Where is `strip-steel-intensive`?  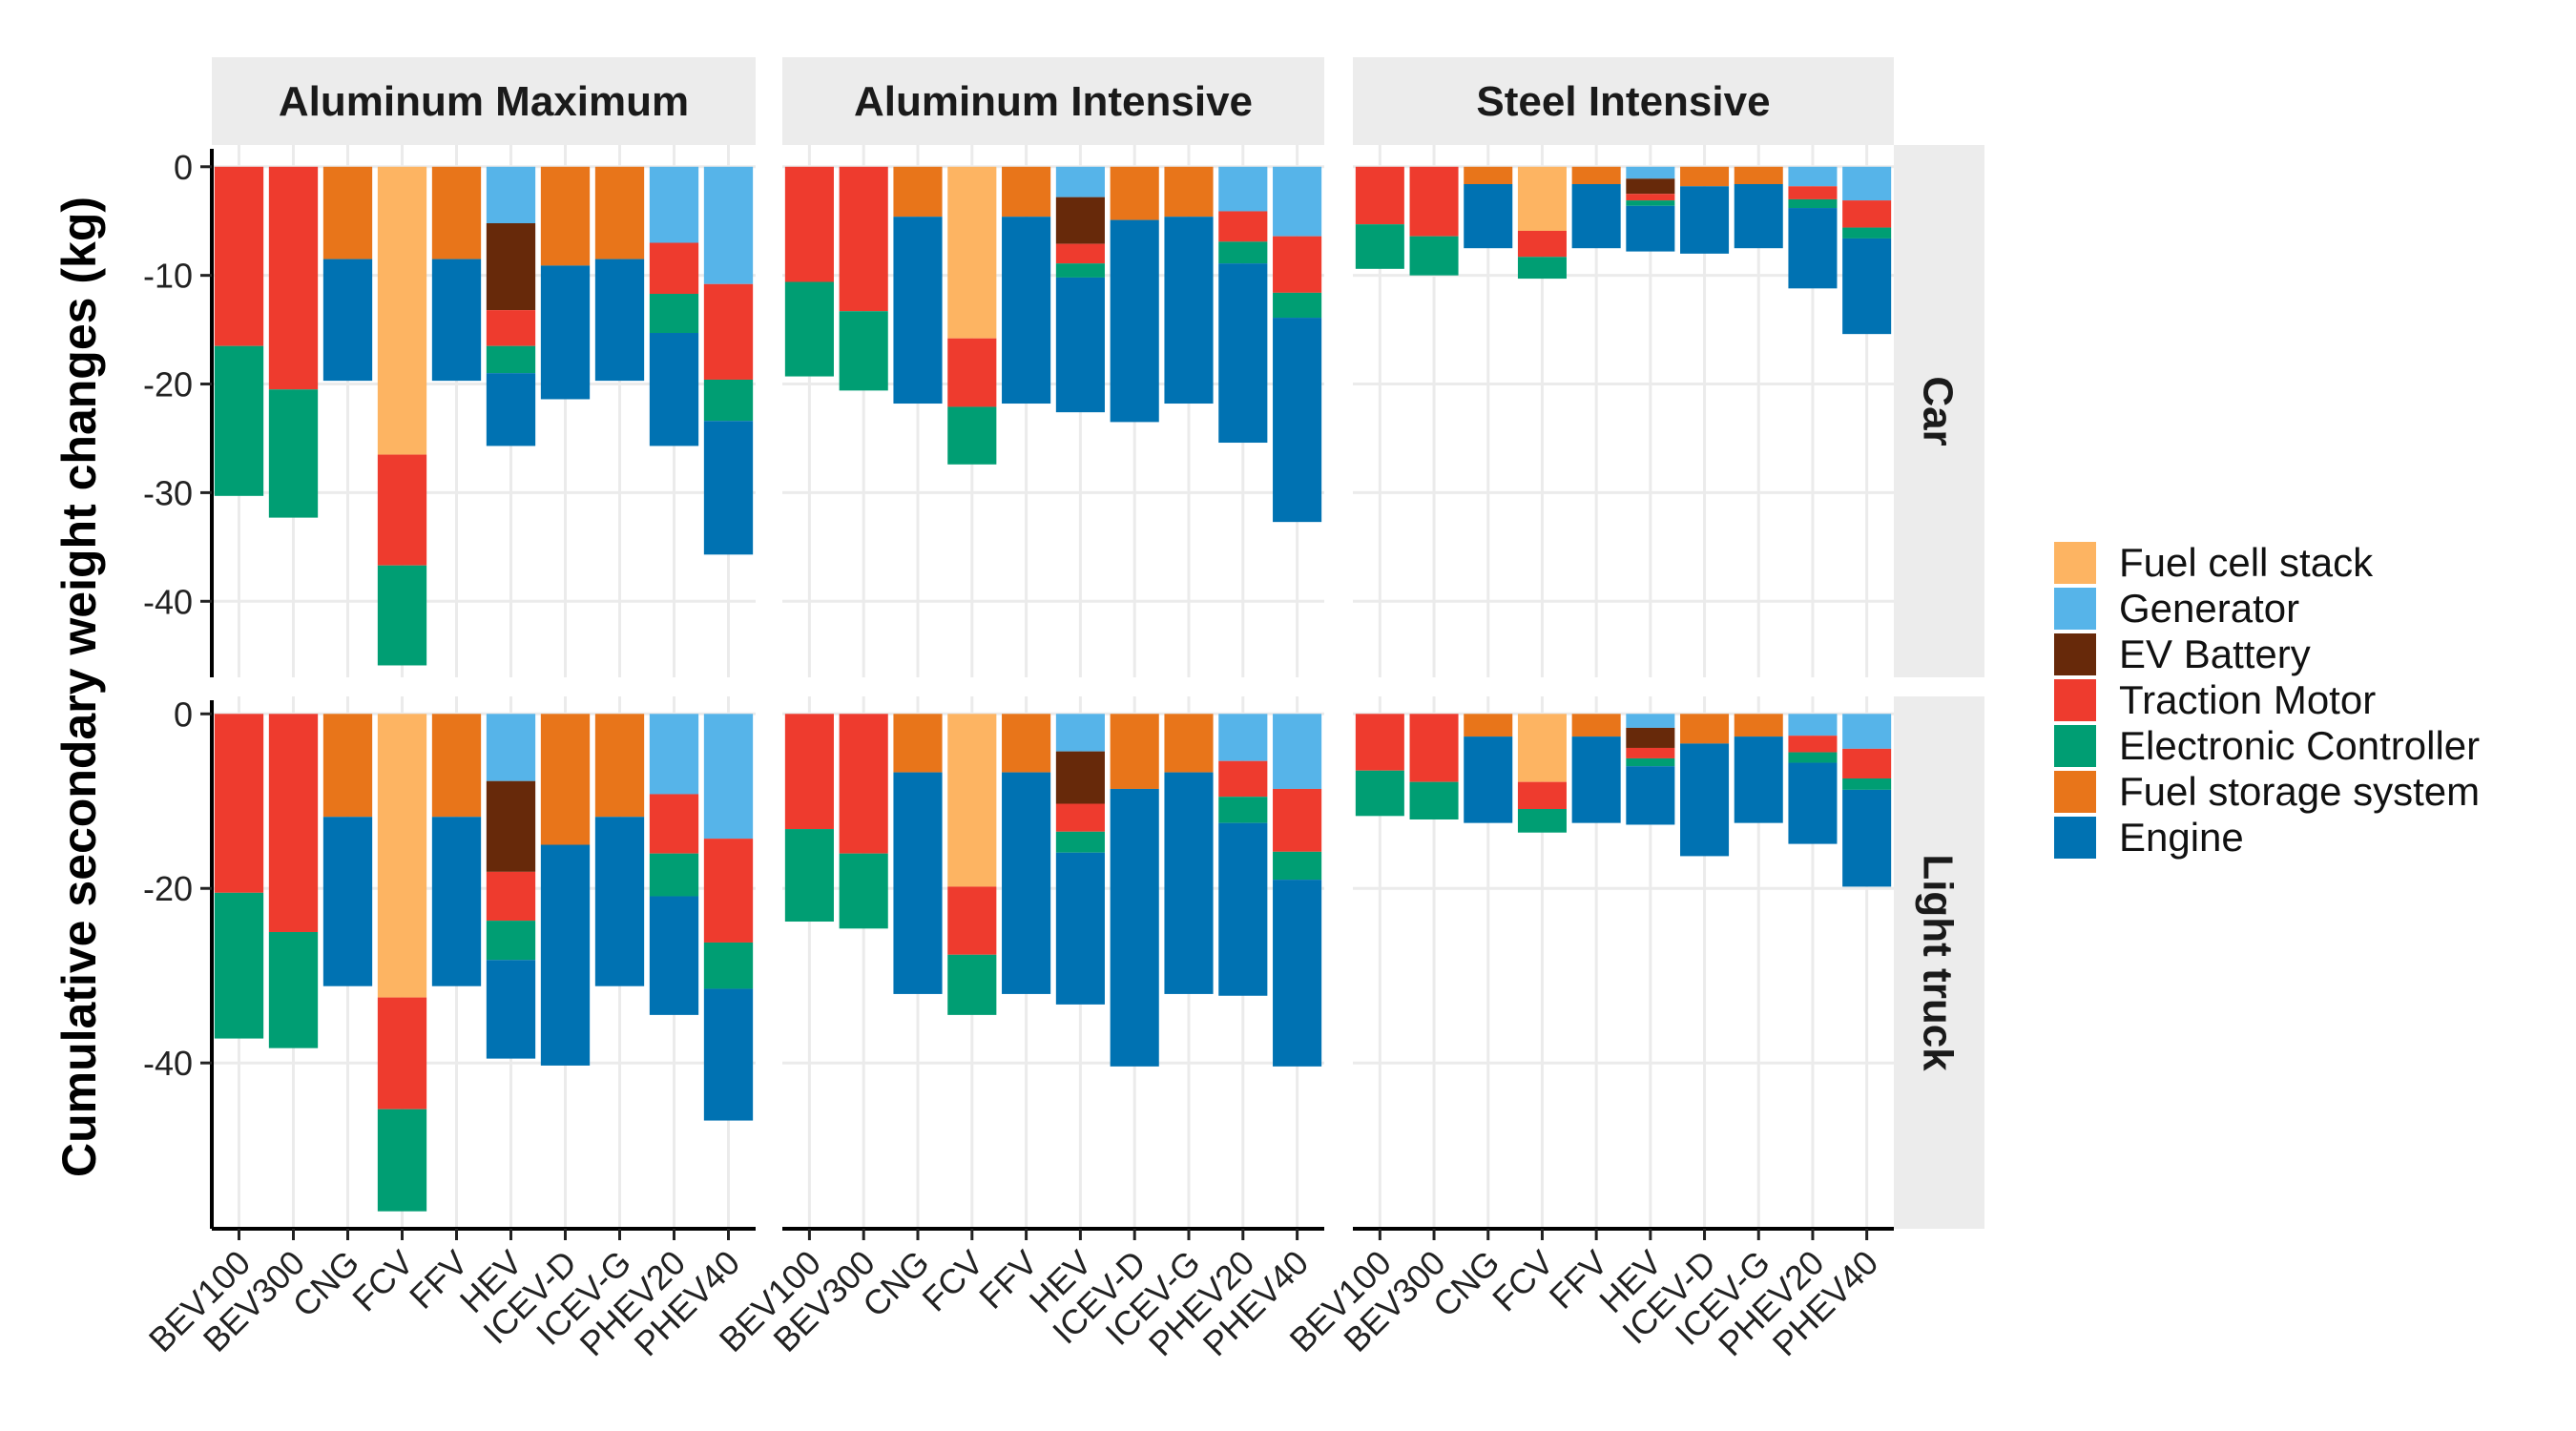 strip-steel-intensive is located at coordinates (1623, 101).